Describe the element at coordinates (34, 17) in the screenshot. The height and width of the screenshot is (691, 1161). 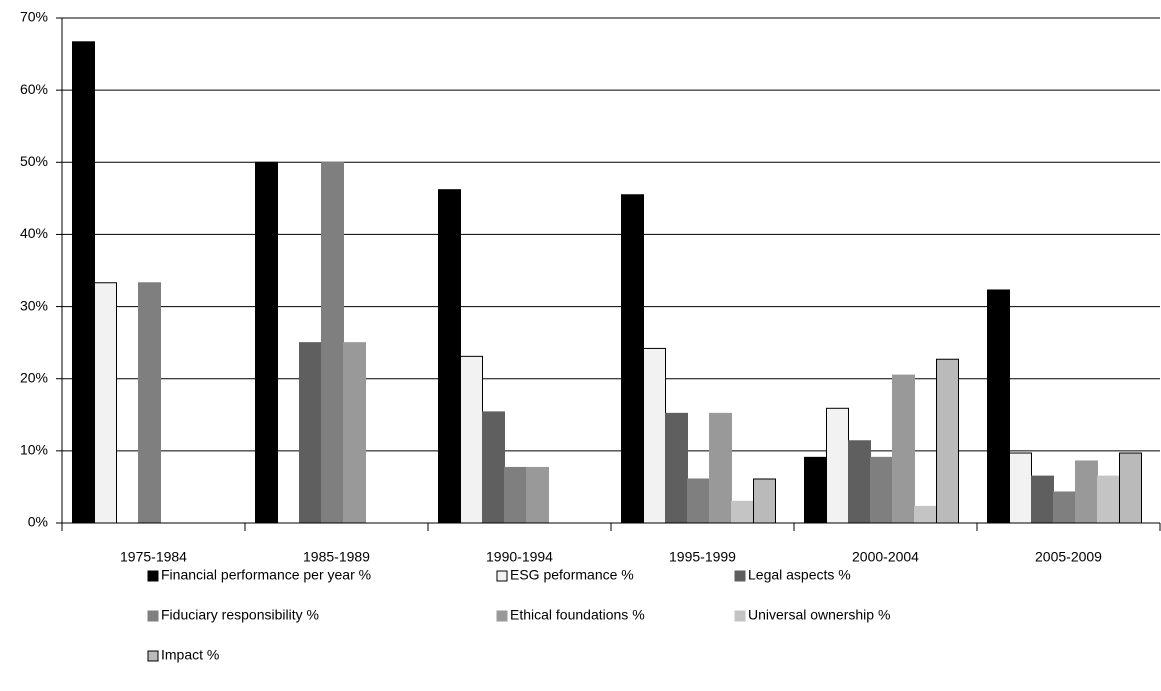
I see `y-tick-label: 70%` at that location.